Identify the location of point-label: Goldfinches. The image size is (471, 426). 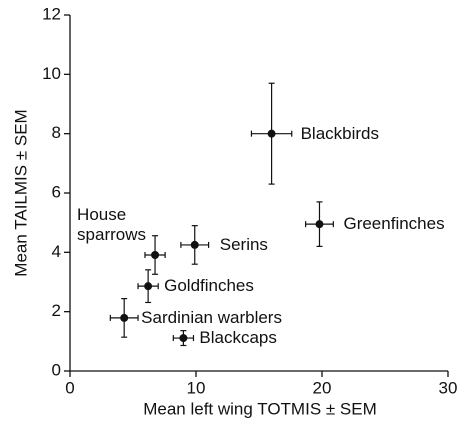
(209, 286).